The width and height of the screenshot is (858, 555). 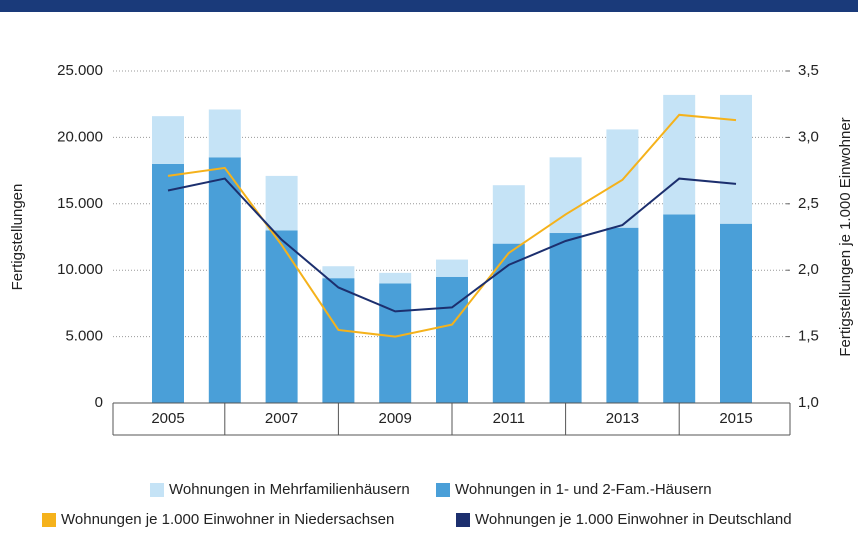 What do you see at coordinates (17, 237) in the screenshot?
I see `y-axis-title: Fertigstellungen` at bounding box center [17, 237].